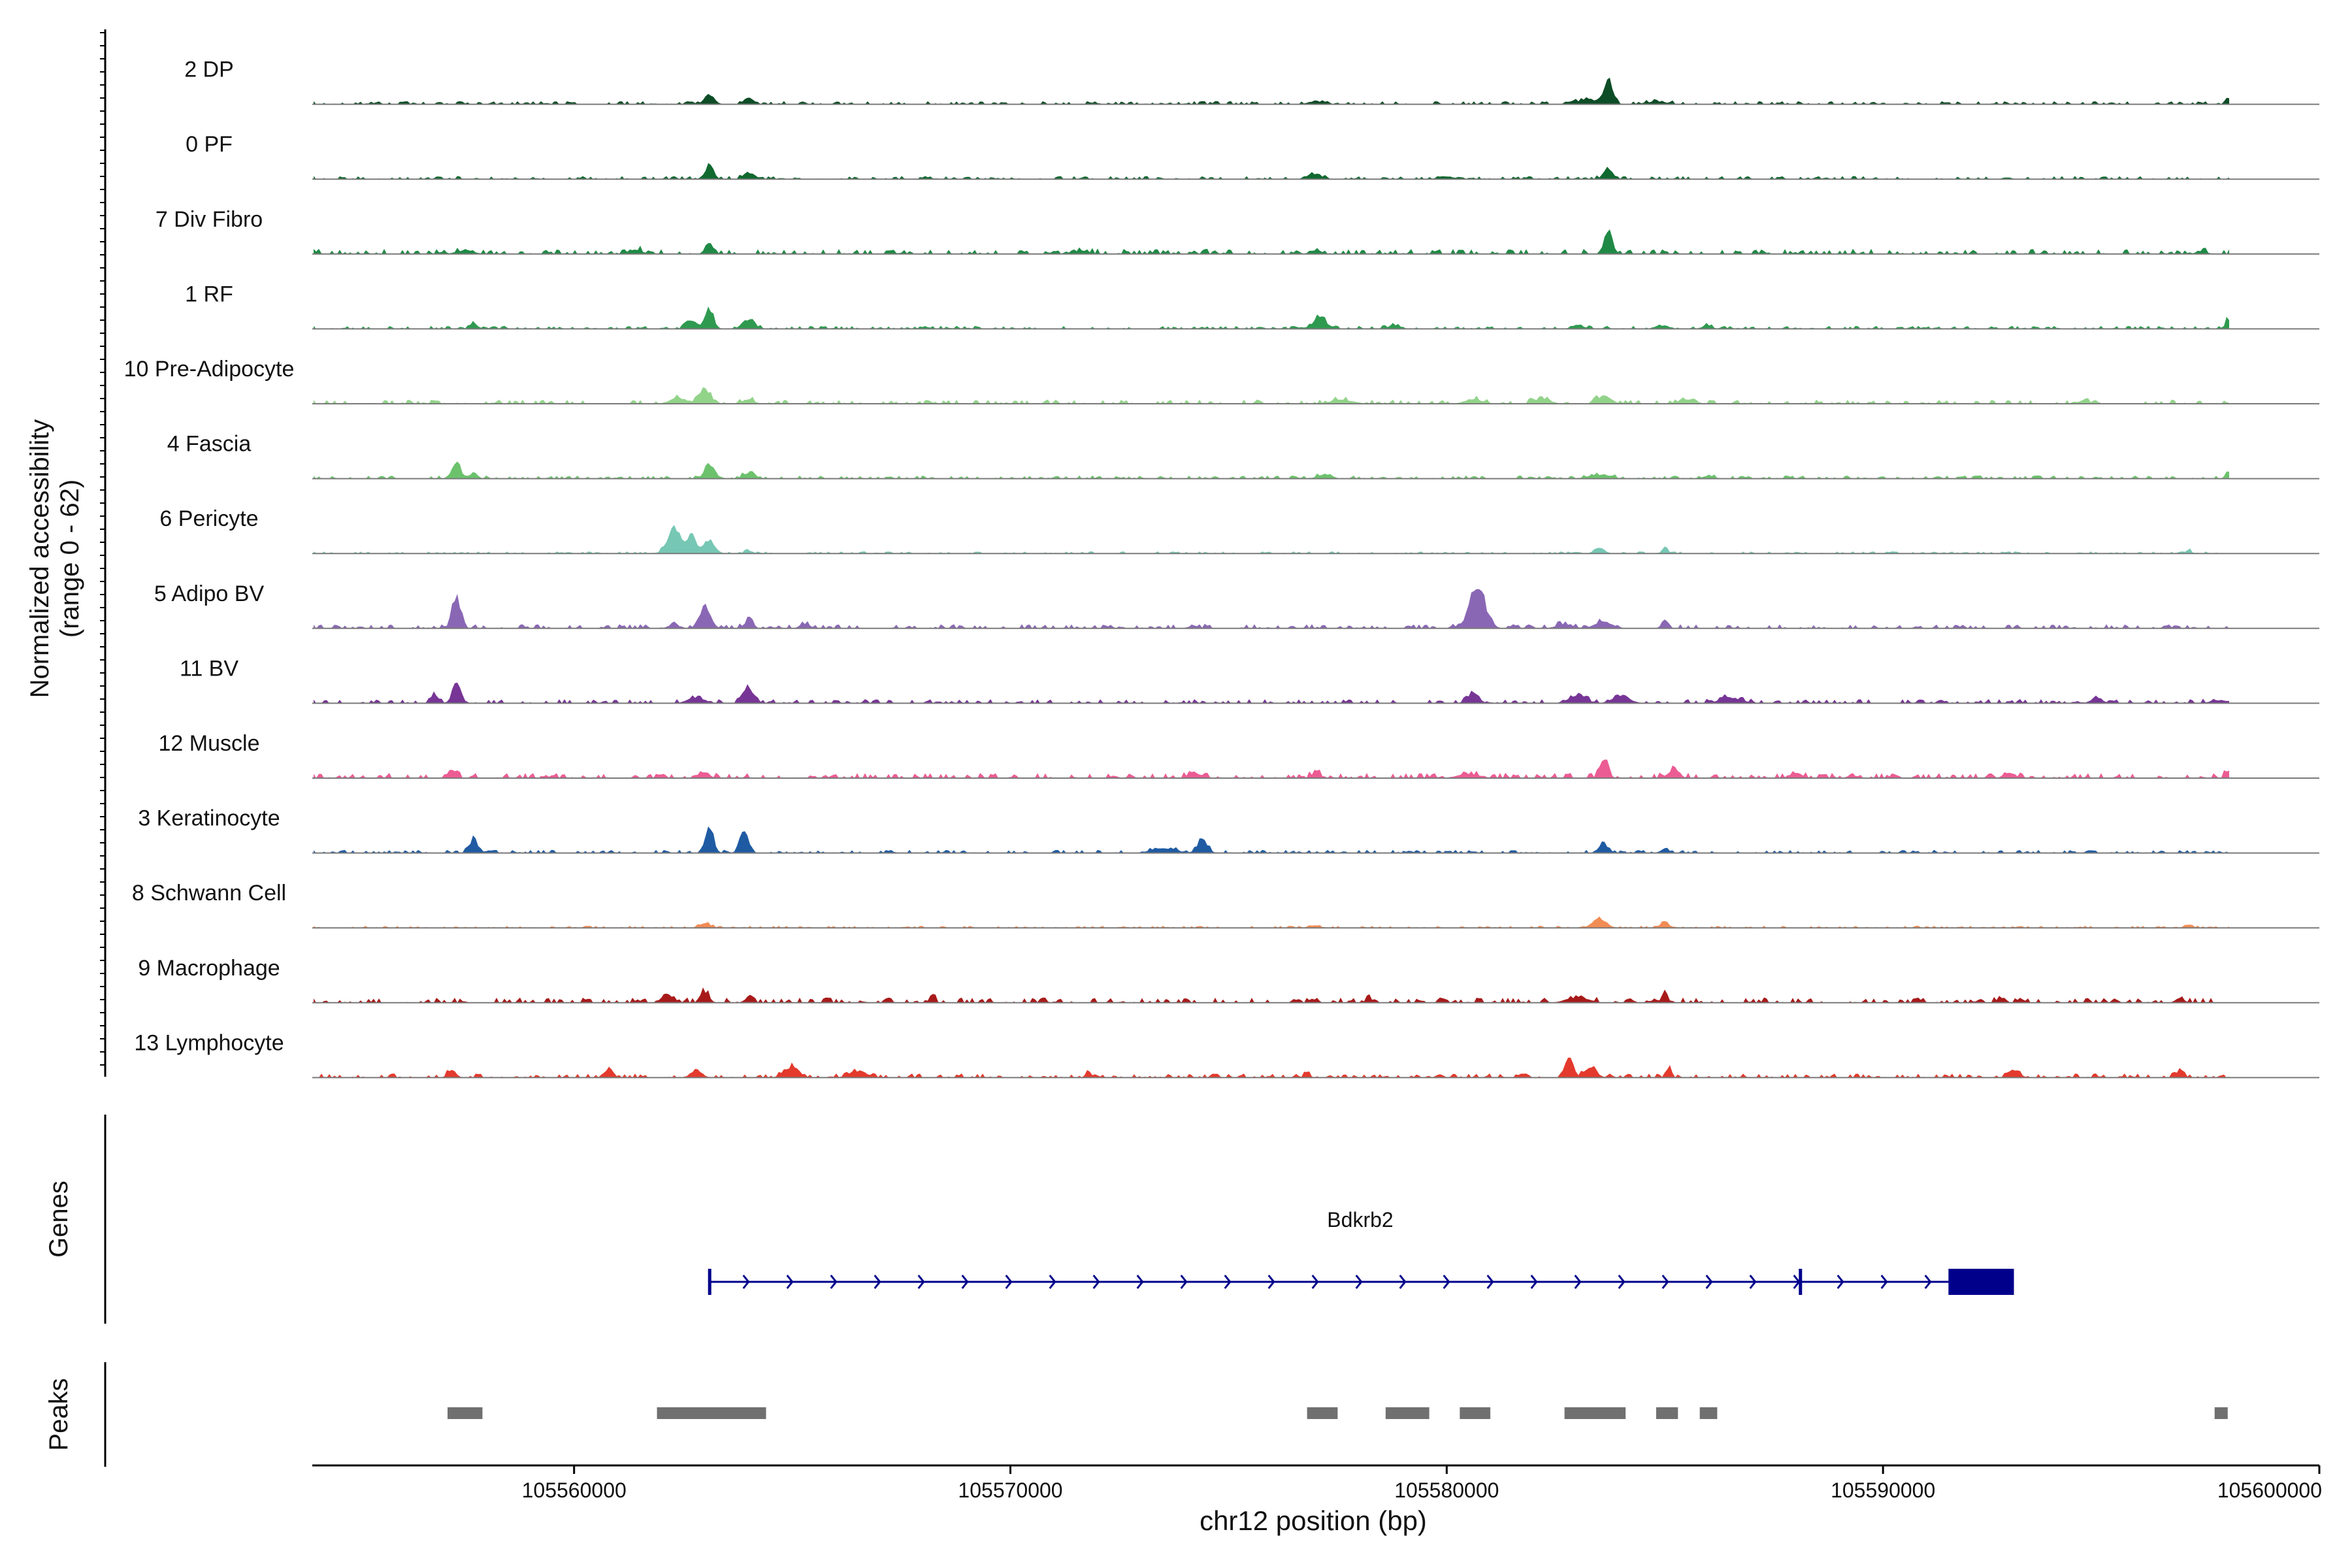 This screenshot has height=1568, width=2352. I want to click on track-label: 10 Pre-Adipocyte, so click(209, 369).